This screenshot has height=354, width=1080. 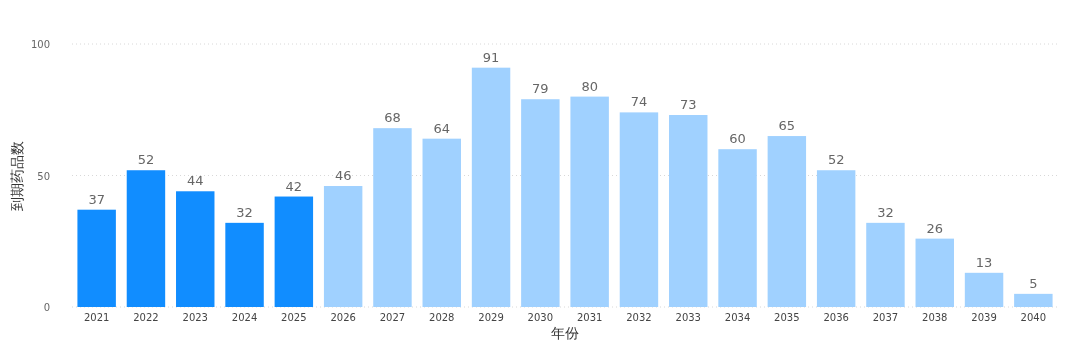 What do you see at coordinates (540, 317) in the screenshot?
I see `x-tick-label: 2030` at bounding box center [540, 317].